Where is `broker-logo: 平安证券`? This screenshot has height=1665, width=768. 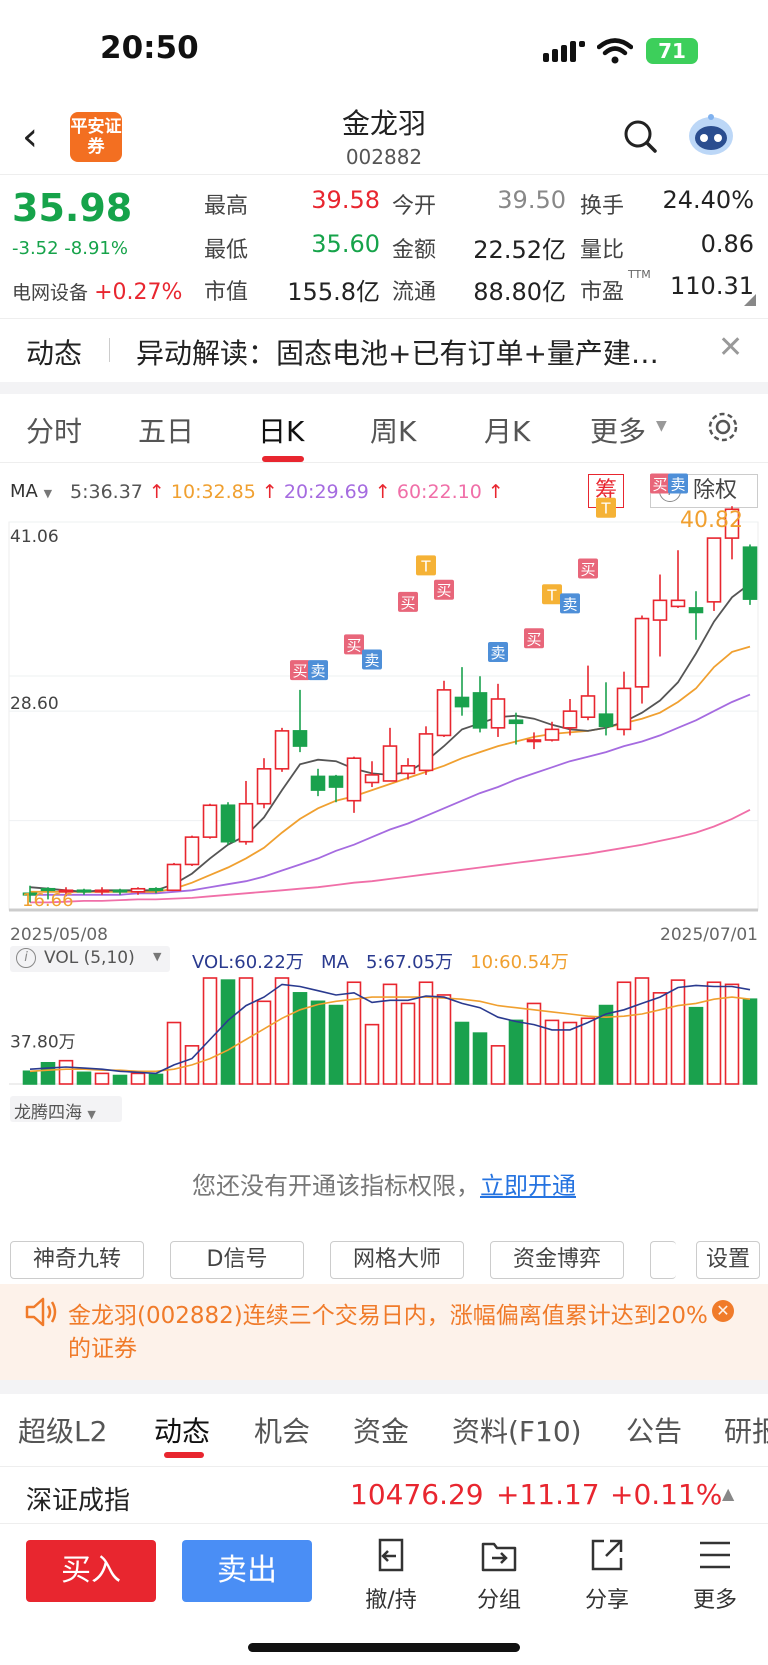
broker-logo: 平安证券 is located at coordinates (96, 137).